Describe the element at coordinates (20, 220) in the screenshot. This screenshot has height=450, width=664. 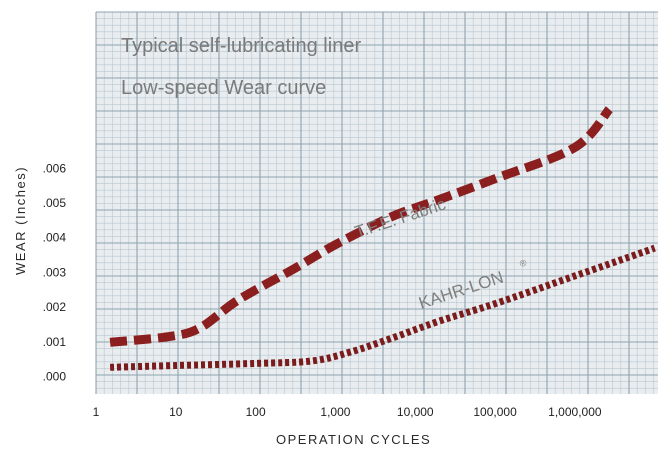
I see `y-axis-title: WEAR (Inches)` at that location.